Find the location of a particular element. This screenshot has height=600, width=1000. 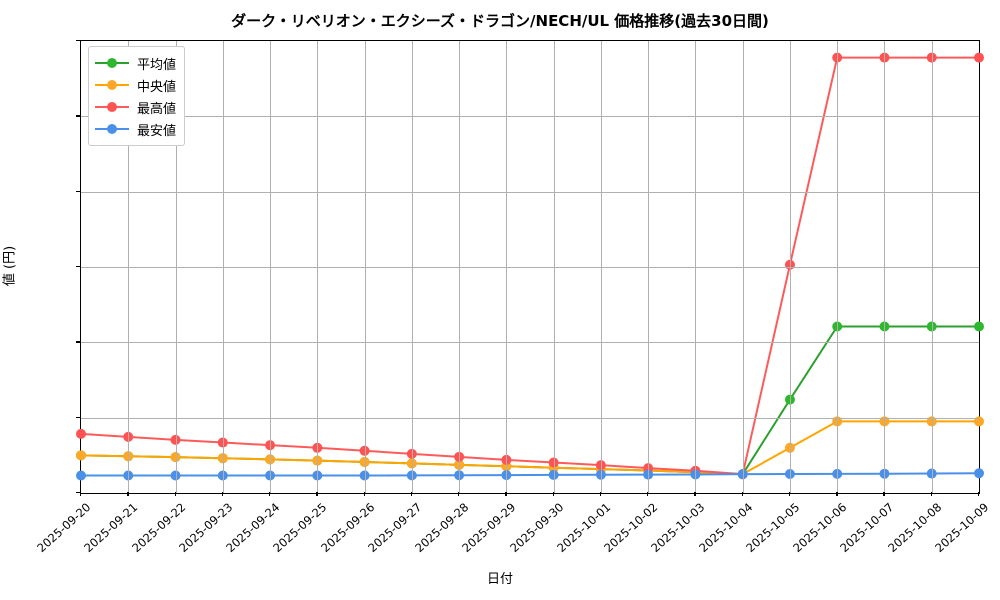

y-axis-label: 値 (円) is located at coordinates (10, 266).